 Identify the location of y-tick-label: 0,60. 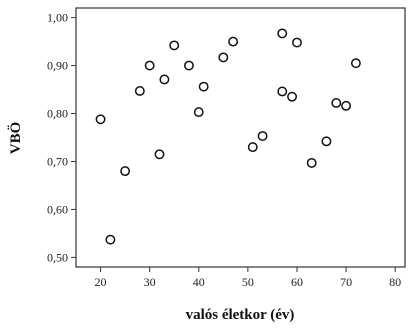
(57, 209).